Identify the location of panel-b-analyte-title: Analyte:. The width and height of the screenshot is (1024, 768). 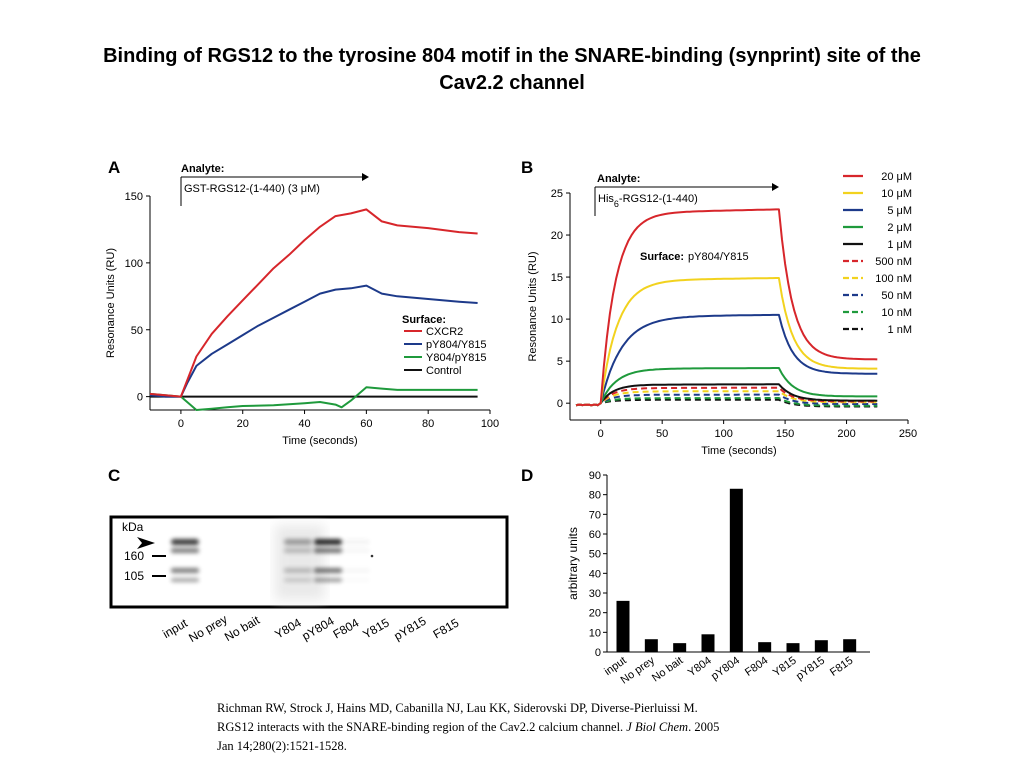
(618, 179).